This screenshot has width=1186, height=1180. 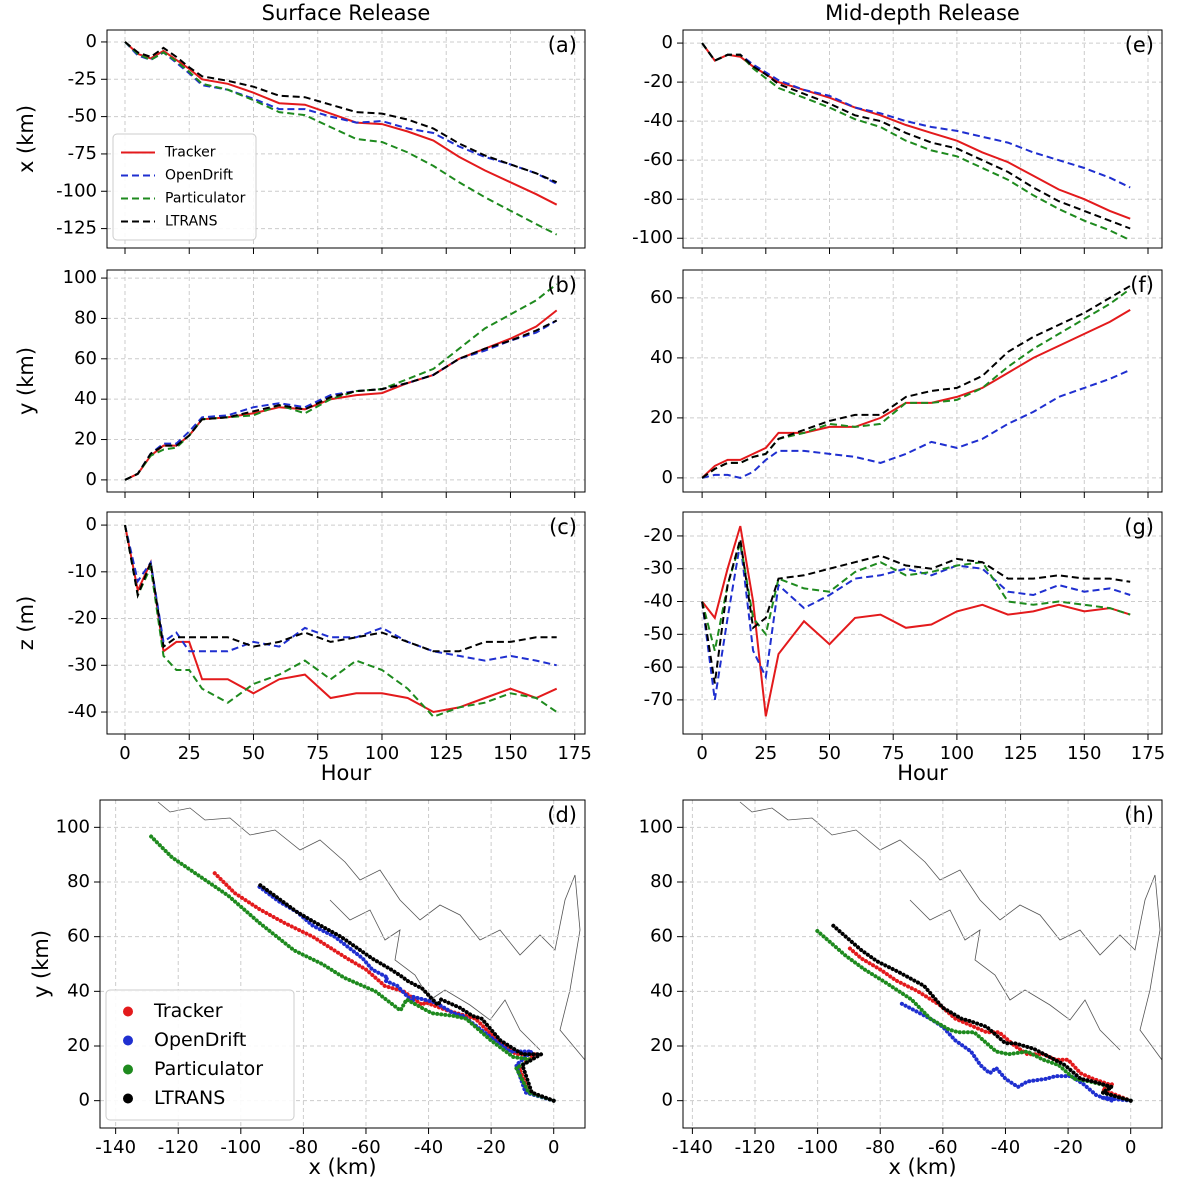 I want to click on panel-label: (c), so click(x=563, y=527).